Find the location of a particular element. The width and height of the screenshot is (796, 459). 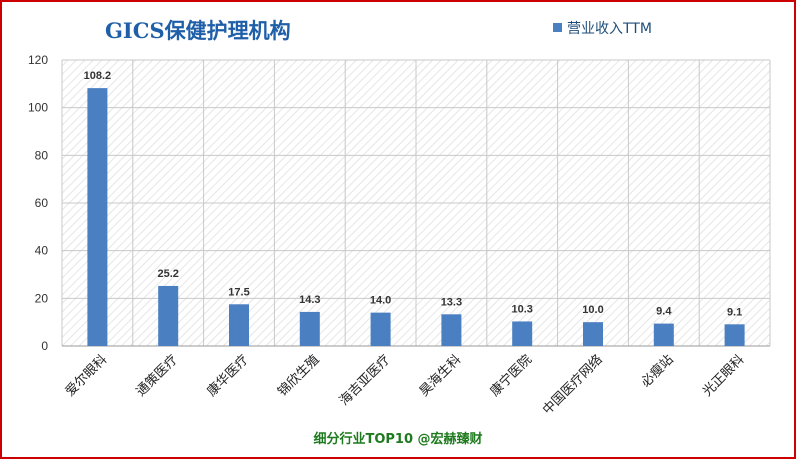

legend-swatch is located at coordinates (557, 27).